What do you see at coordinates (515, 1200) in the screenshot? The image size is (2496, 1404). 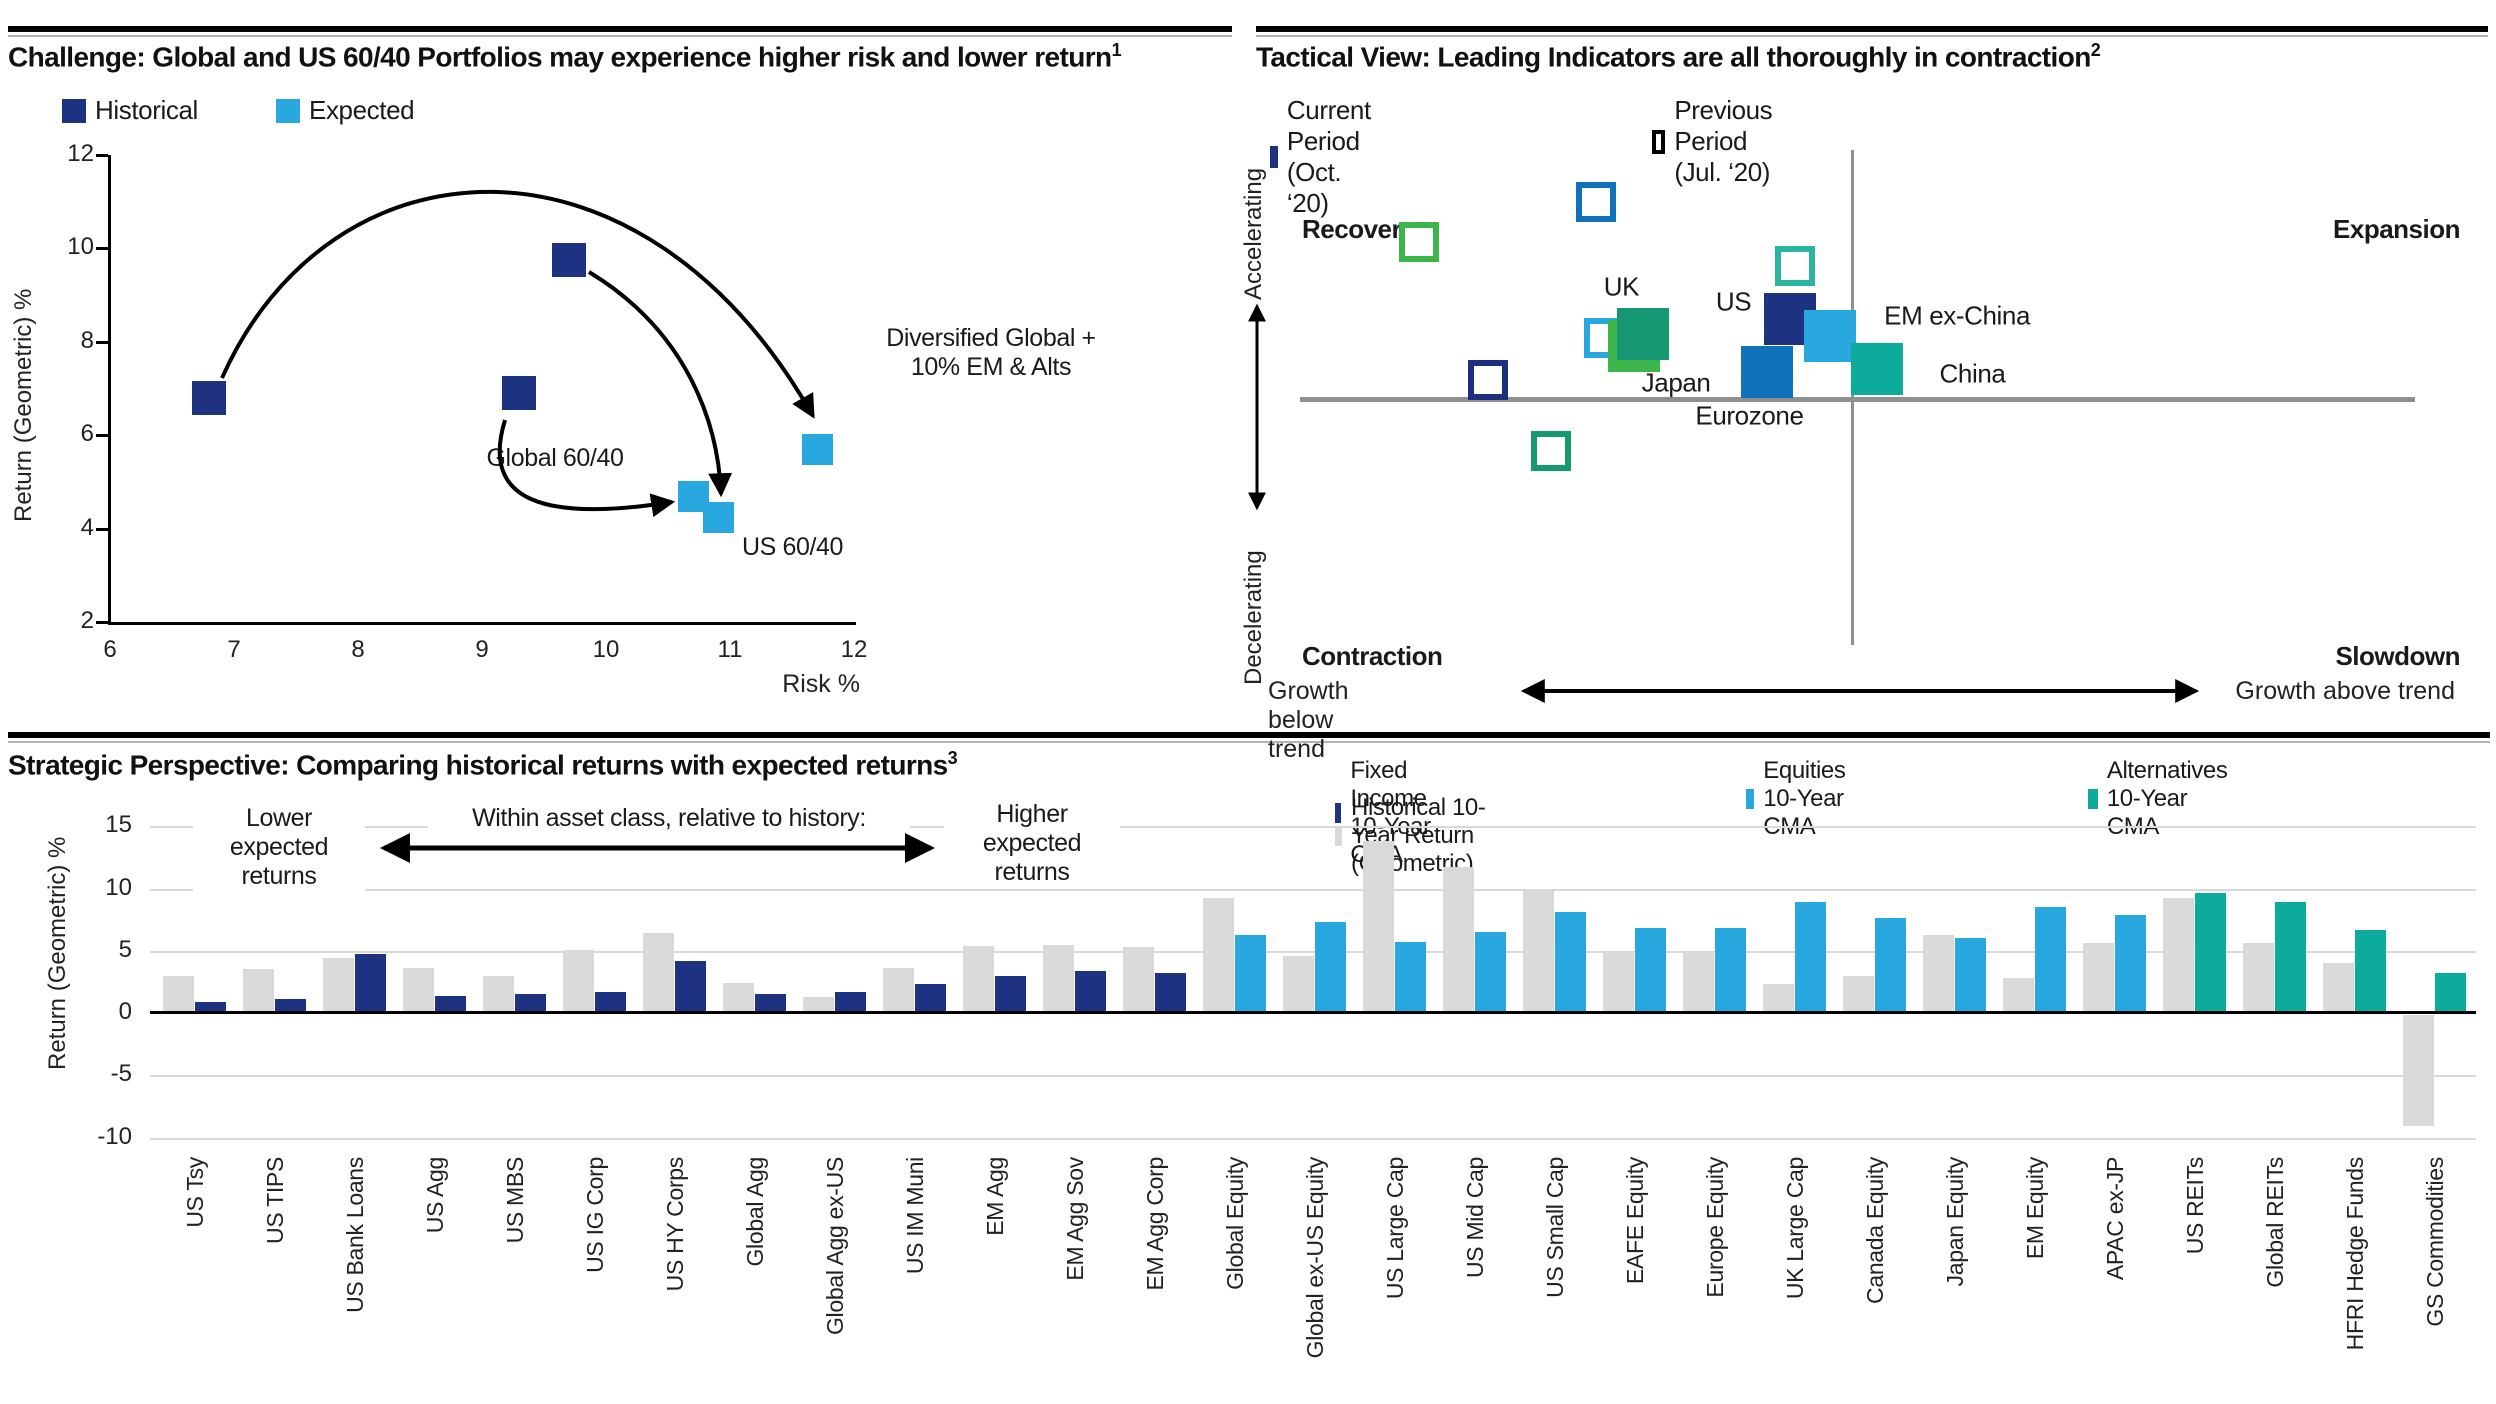 I see `category-label-us-mbs: US MBS` at bounding box center [515, 1200].